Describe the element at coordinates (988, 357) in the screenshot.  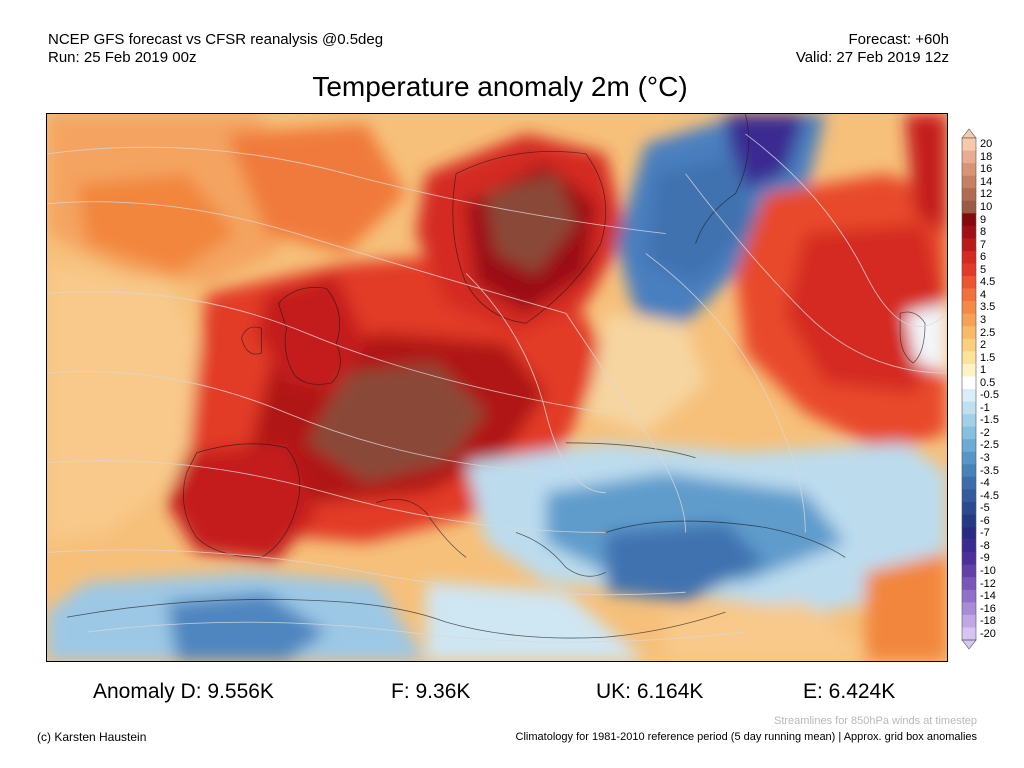
I see `legend-label: 1.5` at that location.